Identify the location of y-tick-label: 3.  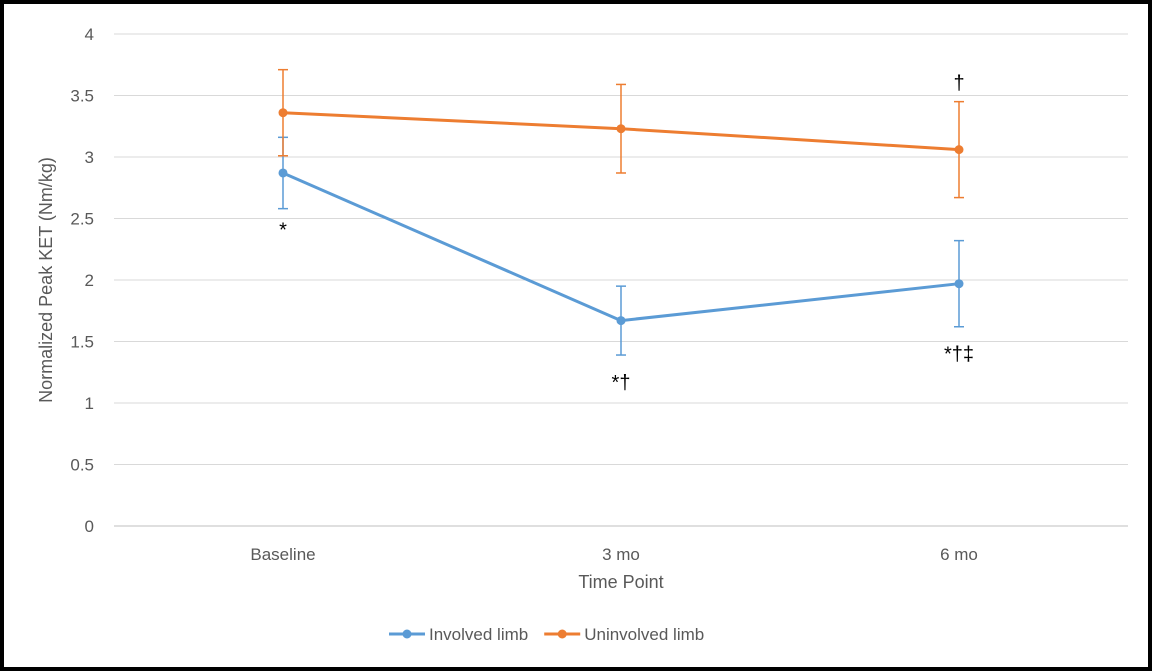
(89, 157).